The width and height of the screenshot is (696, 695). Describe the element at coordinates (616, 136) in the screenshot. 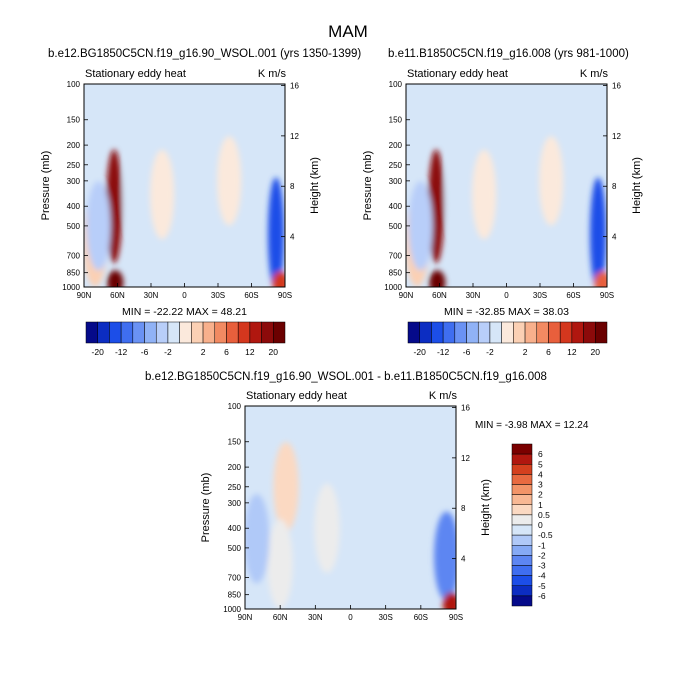

I see `y2-tick-label: 12` at that location.